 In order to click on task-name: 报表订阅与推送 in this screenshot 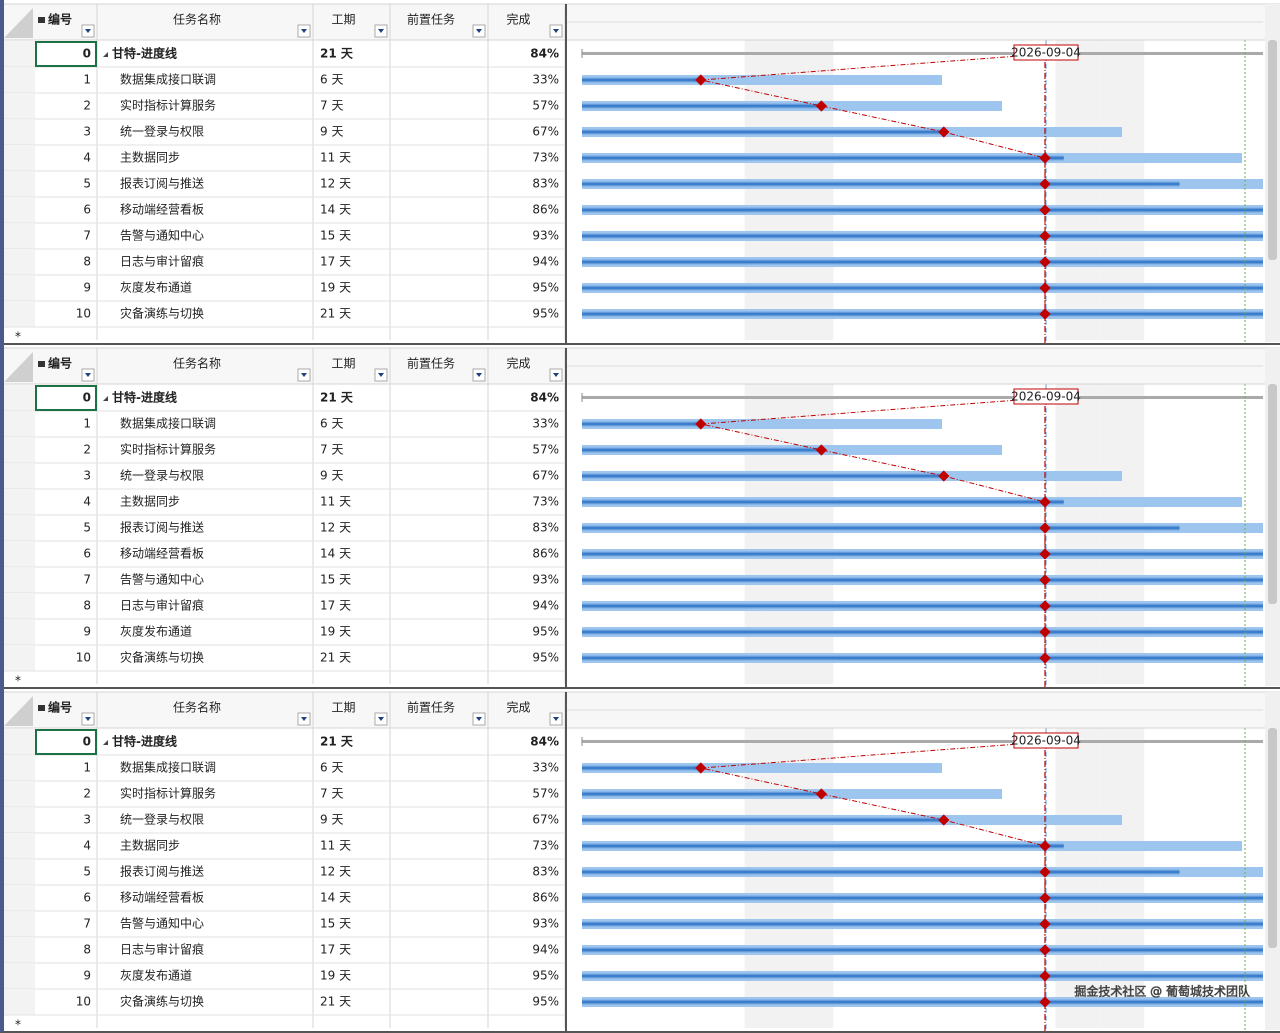, I will do `click(162, 527)`.